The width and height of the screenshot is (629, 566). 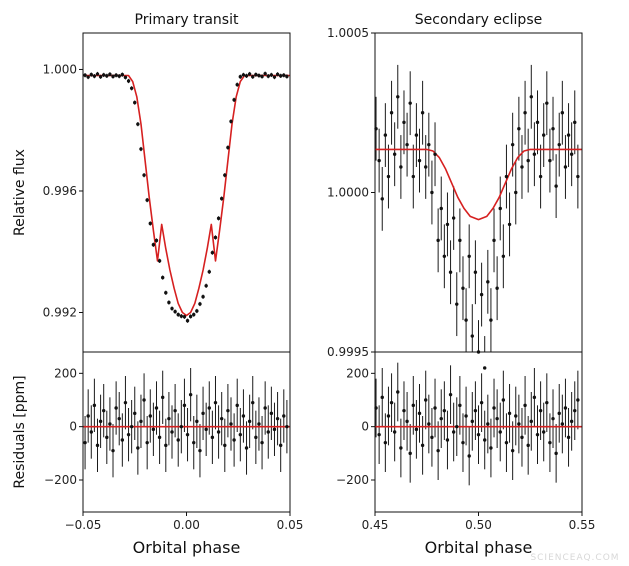 What do you see at coordinates (20, 431) in the screenshot?
I see `primary-residuals-ylabel: Residuals [ppm]` at bounding box center [20, 431].